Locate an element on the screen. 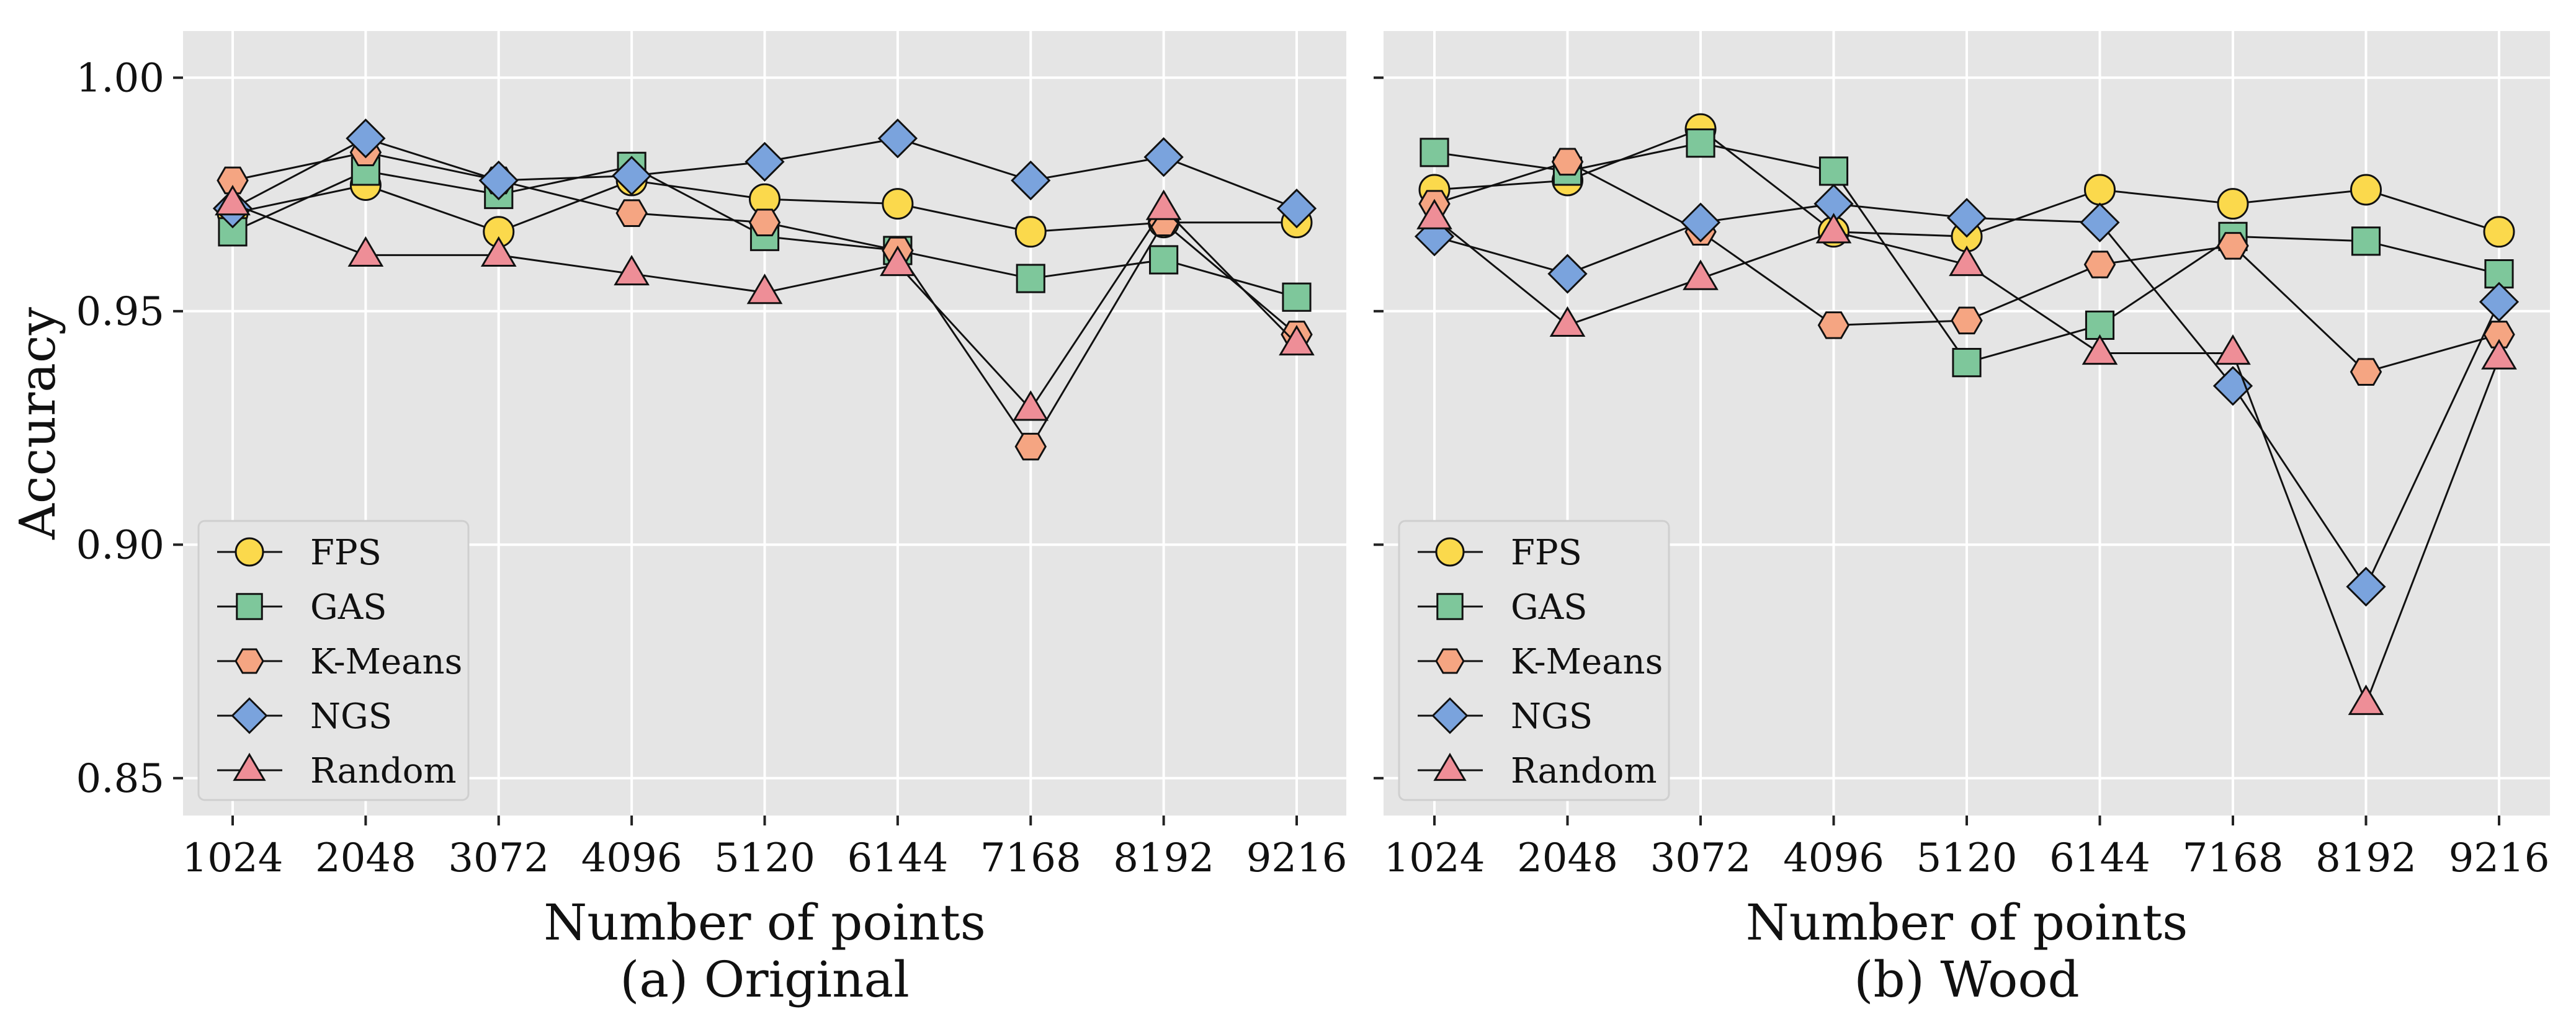 This screenshot has width=2576, height=1027. x-tick-label: 7168 is located at coordinates (1030, 858).